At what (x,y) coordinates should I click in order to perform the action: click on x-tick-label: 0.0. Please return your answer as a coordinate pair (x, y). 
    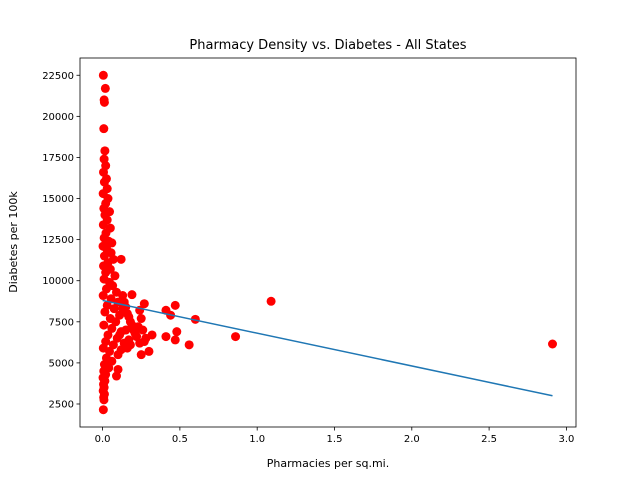
    Looking at the image, I should click on (103, 439).